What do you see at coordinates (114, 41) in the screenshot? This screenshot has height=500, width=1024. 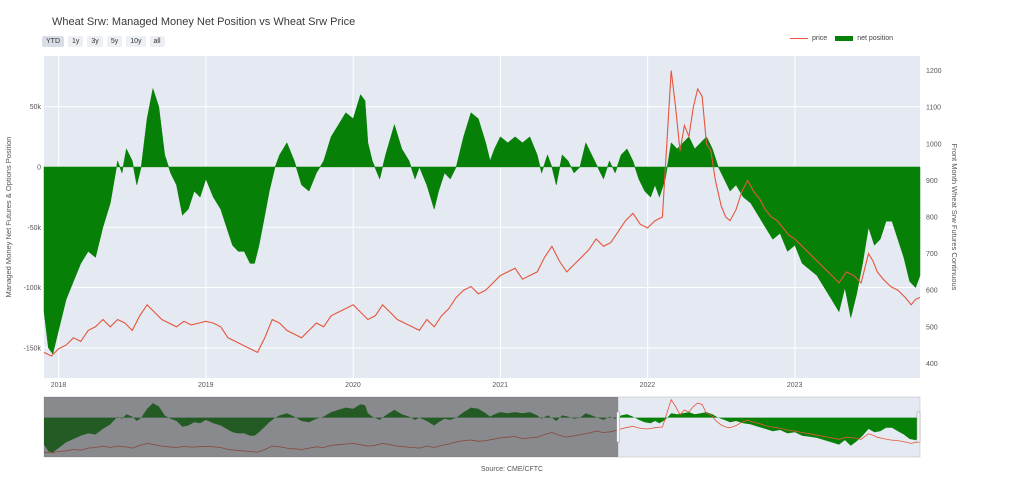 I see `range-button-5y: 5y` at bounding box center [114, 41].